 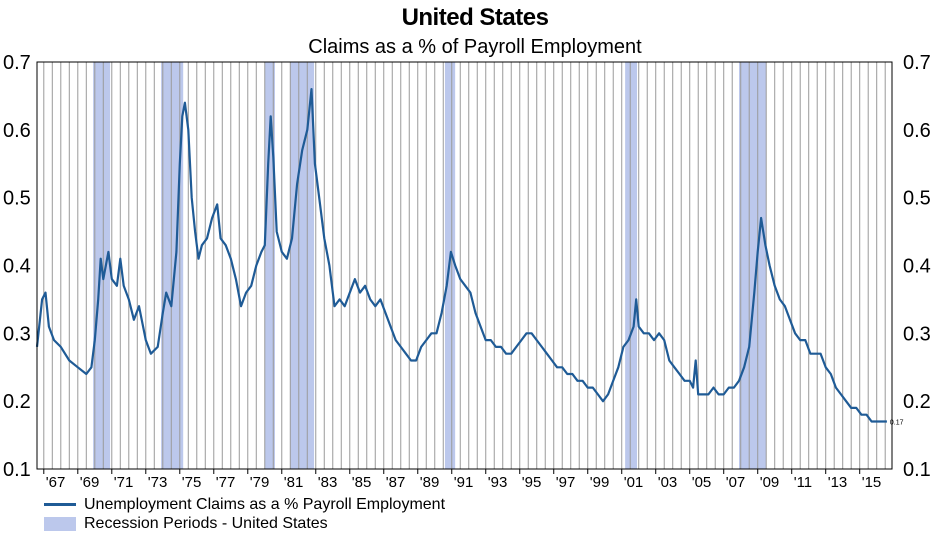 I want to click on x-tick-label: '89, so click(x=430, y=482).